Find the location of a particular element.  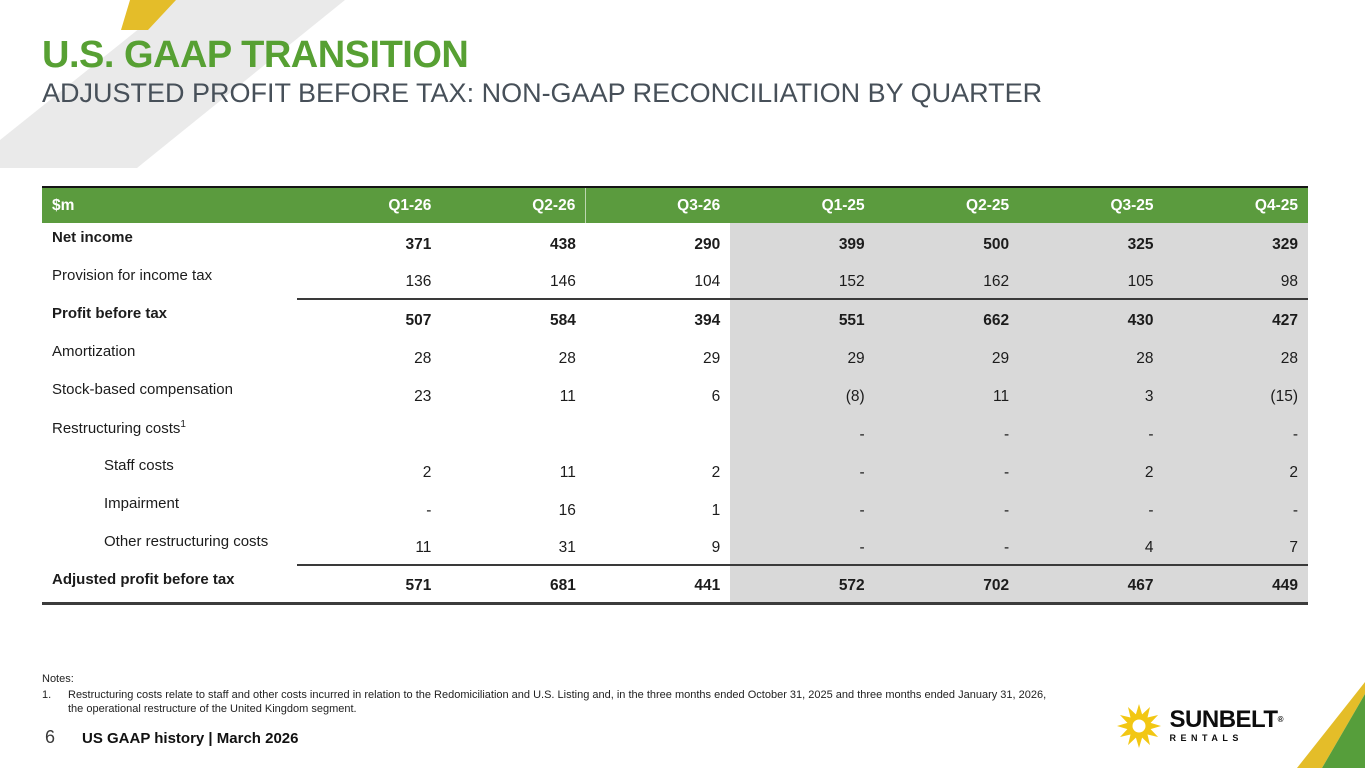

value-cell: 7 is located at coordinates (1235, 546).